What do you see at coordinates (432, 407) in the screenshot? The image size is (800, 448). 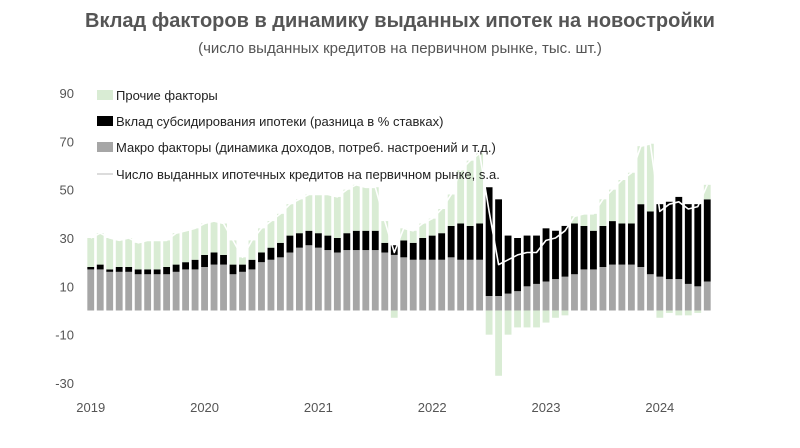 I see `x-tick-label: 2022` at bounding box center [432, 407].